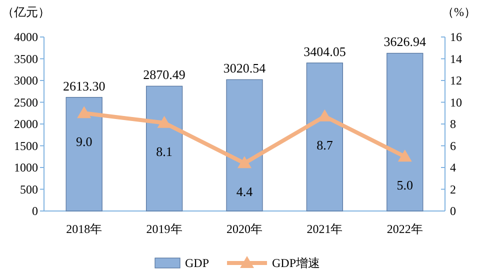 The width and height of the screenshot is (478, 274). Describe the element at coordinates (164, 74) in the screenshot. I see `data-label: 2870.49` at that location.